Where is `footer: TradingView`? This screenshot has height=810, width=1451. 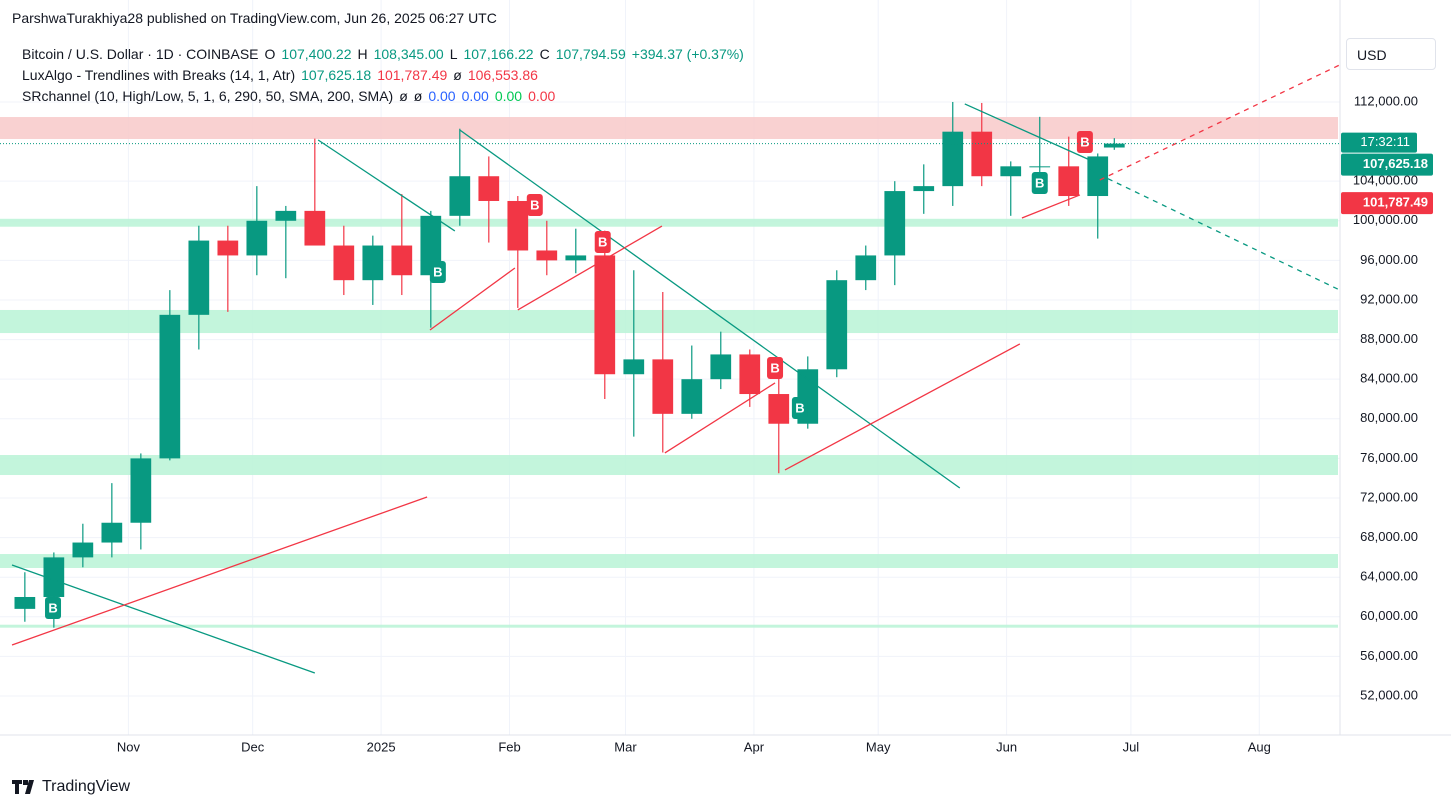
footer: TradingView is located at coordinates (71, 787).